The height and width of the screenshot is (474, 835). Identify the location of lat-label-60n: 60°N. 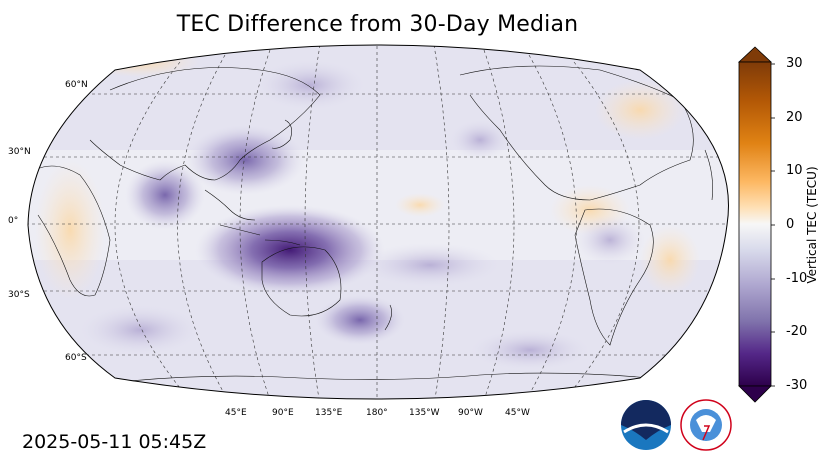
(76, 85).